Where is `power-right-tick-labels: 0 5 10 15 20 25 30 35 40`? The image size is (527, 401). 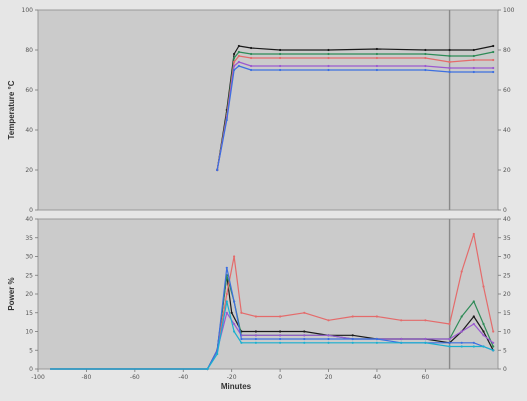
power-right-tick-labels: 0 5 10 15 20 25 30 35 40 is located at coordinates (504, 294).